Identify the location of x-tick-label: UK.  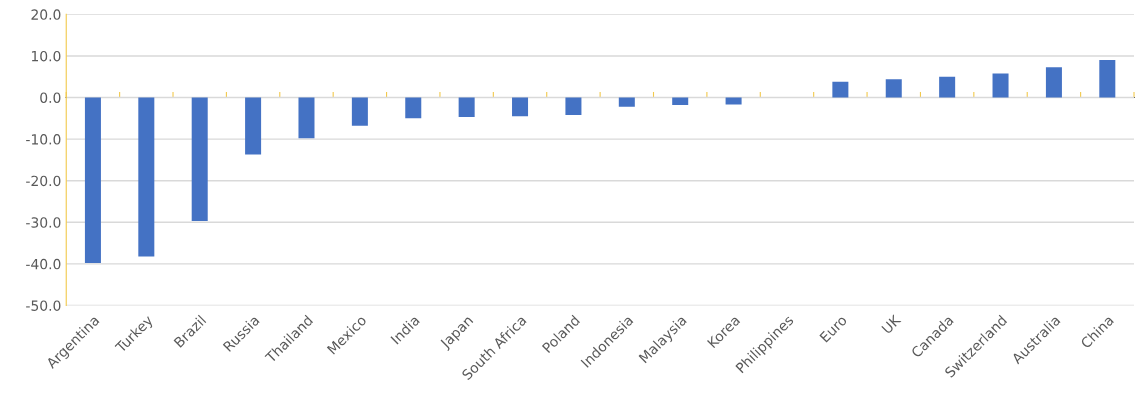
(891, 324).